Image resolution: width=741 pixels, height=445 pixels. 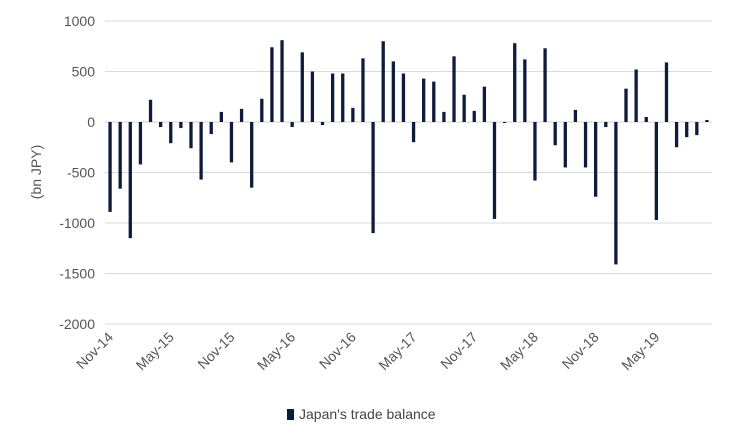 What do you see at coordinates (81, 173) in the screenshot?
I see `y-tick-label: -500` at bounding box center [81, 173].